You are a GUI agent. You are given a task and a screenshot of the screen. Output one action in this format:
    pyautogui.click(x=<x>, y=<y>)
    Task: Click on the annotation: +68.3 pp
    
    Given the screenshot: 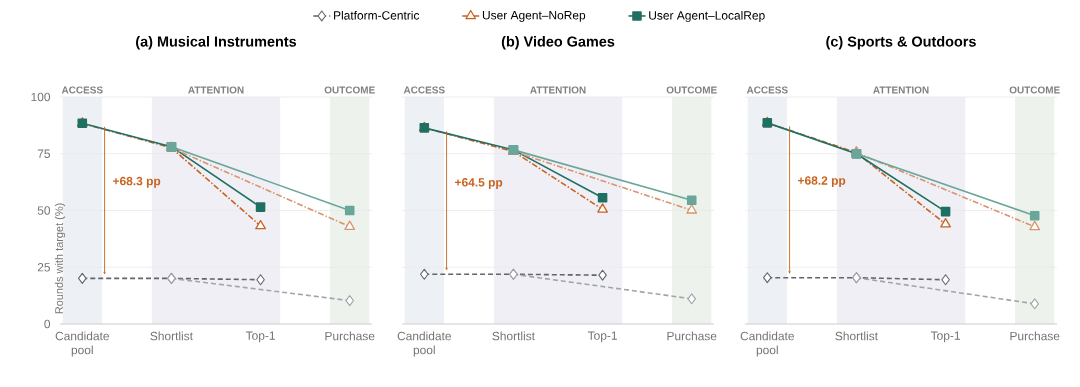 What is the action you would take?
    pyautogui.click(x=137, y=182)
    